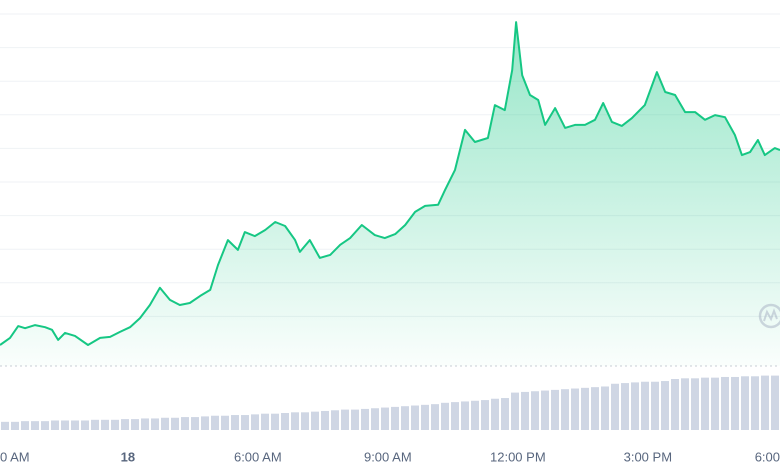 Image resolution: width=780 pixels, height=470 pixels. Describe the element at coordinates (15, 456) in the screenshot. I see `x-tick-label: 0 AM` at that location.